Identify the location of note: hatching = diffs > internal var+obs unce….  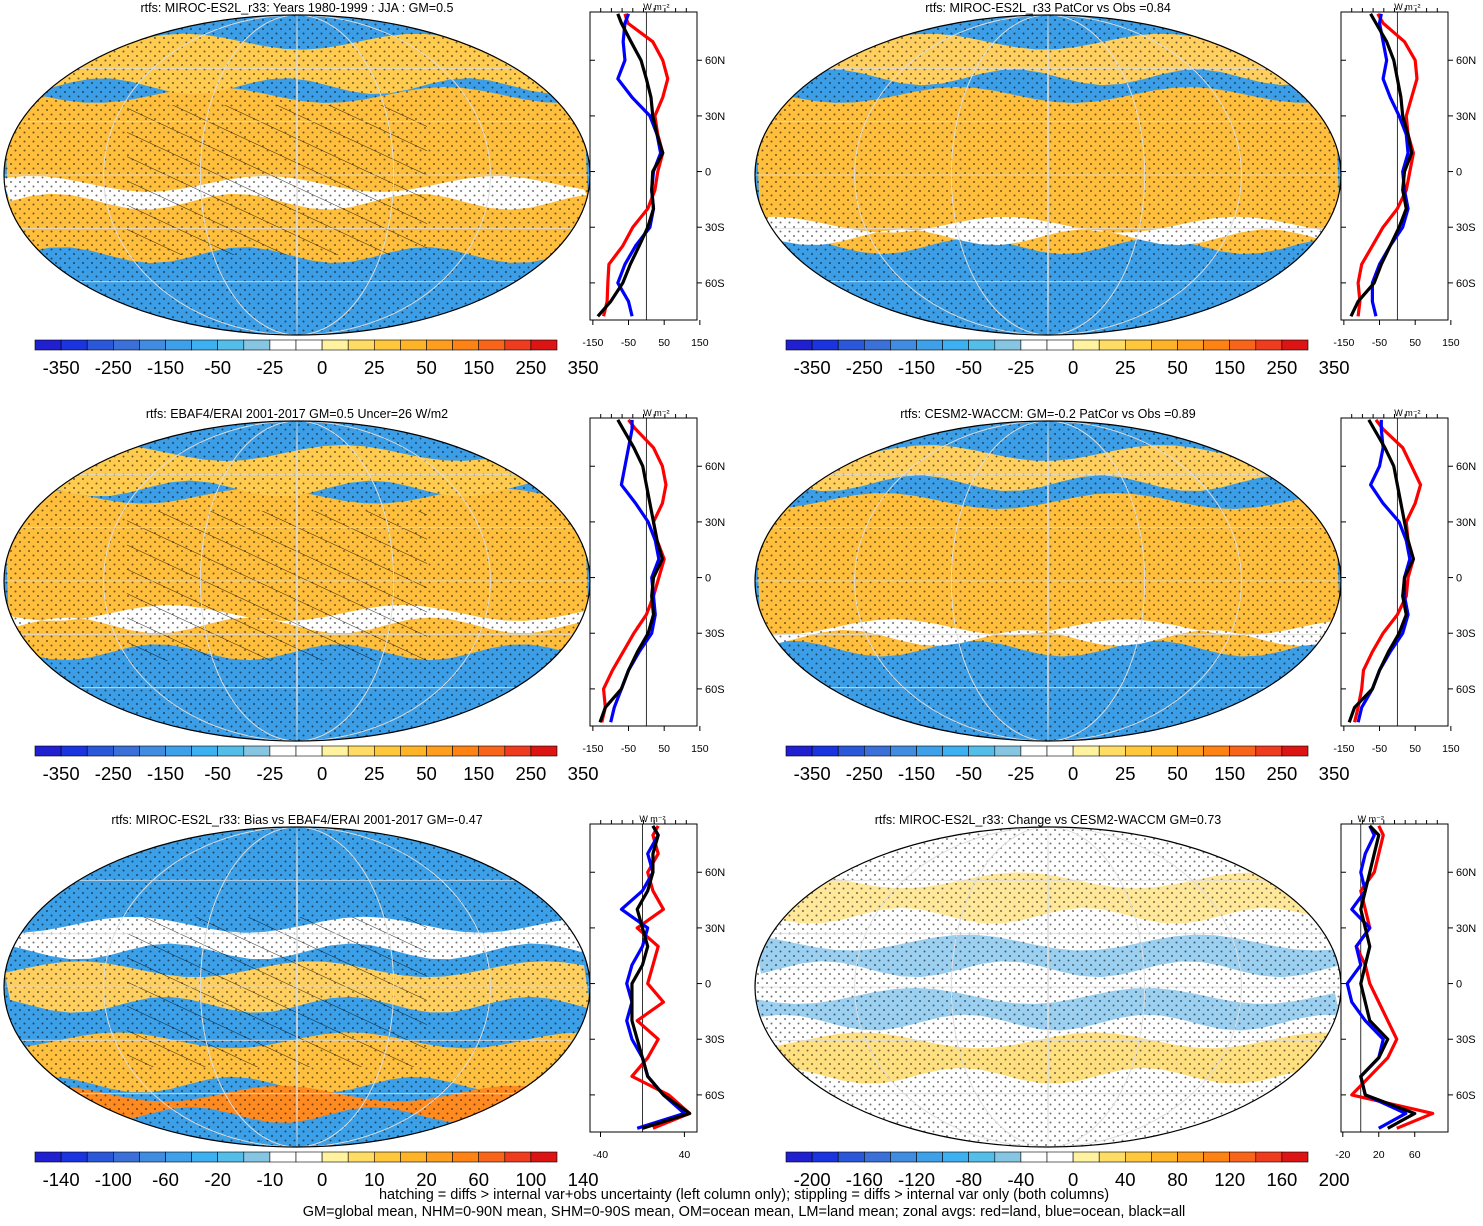
(744, 1195).